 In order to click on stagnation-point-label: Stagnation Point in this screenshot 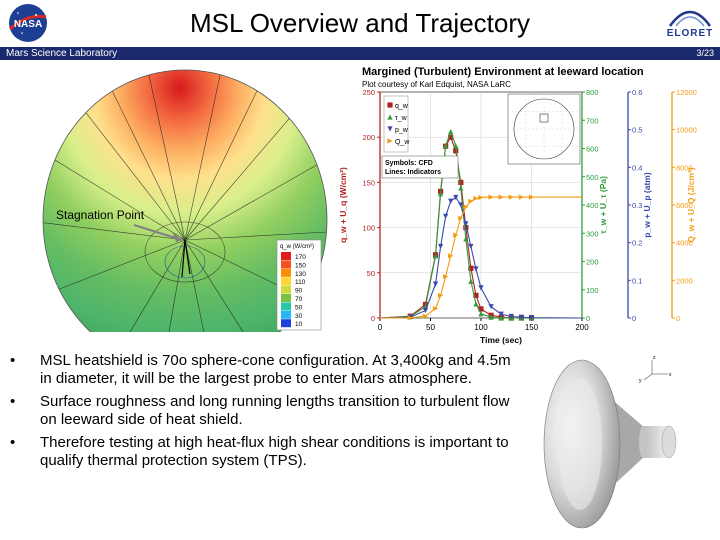, I will do `click(100, 215)`.